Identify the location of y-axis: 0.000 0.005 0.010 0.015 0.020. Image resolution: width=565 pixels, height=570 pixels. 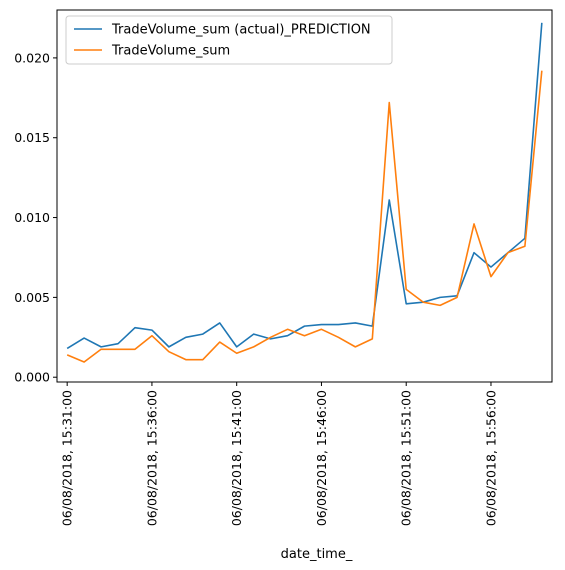
(35, 217).